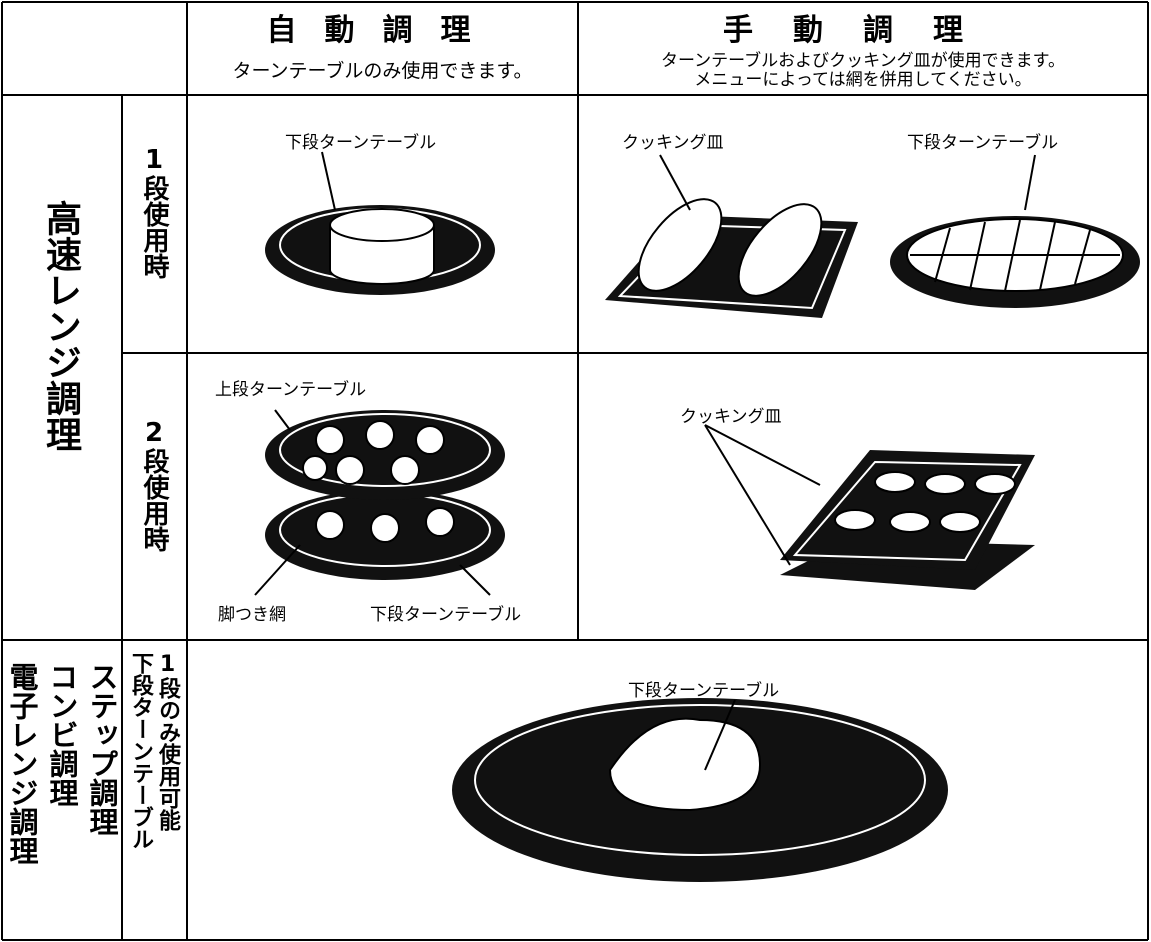 The height and width of the screenshot is (942, 1151). Describe the element at coordinates (380, 223) in the screenshot. I see `turntable-illustration` at that location.